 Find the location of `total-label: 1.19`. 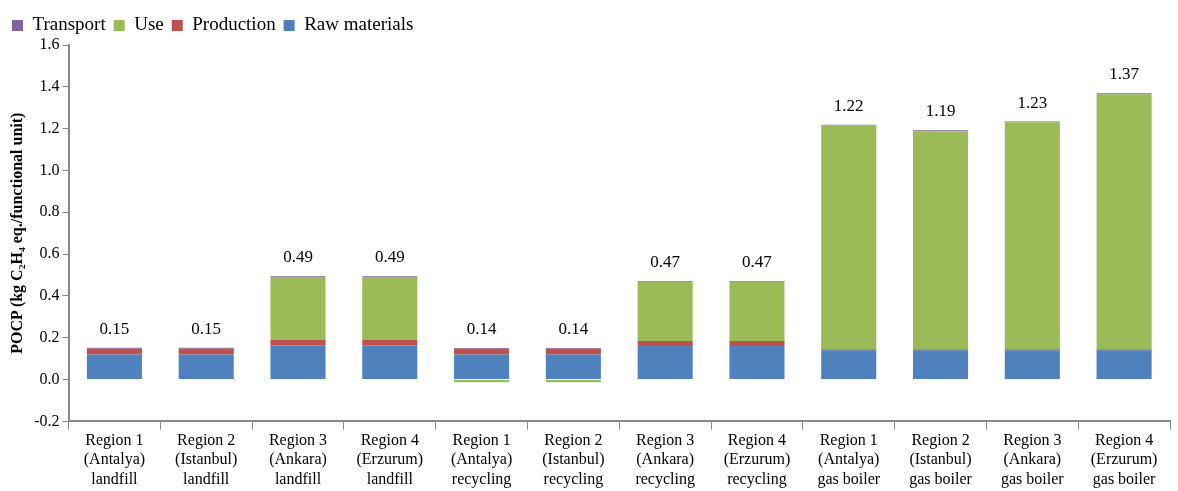

total-label: 1.19 is located at coordinates (940, 111).